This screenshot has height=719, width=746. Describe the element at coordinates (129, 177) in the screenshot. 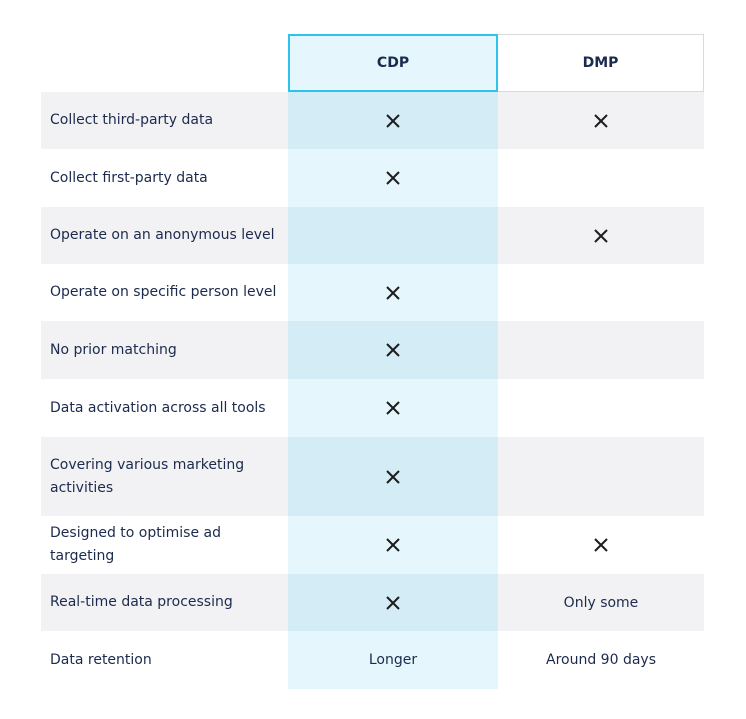

I see `feature-label: Collect first-party data` at that location.